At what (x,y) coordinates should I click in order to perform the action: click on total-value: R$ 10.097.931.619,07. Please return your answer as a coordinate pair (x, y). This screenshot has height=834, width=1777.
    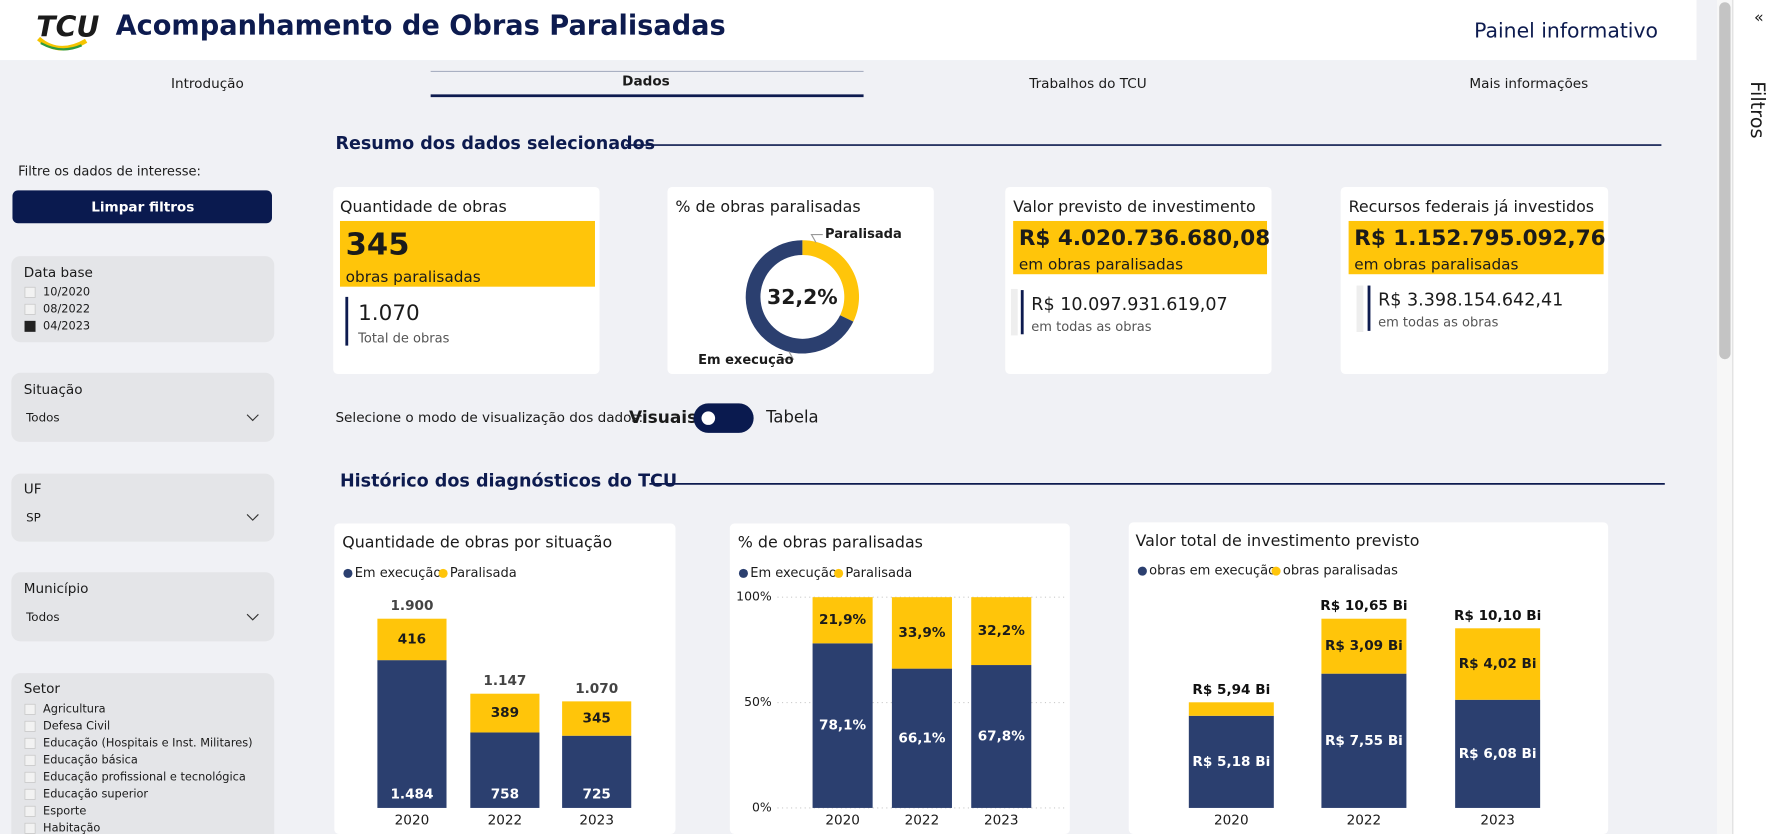
    Looking at the image, I should click on (1129, 305).